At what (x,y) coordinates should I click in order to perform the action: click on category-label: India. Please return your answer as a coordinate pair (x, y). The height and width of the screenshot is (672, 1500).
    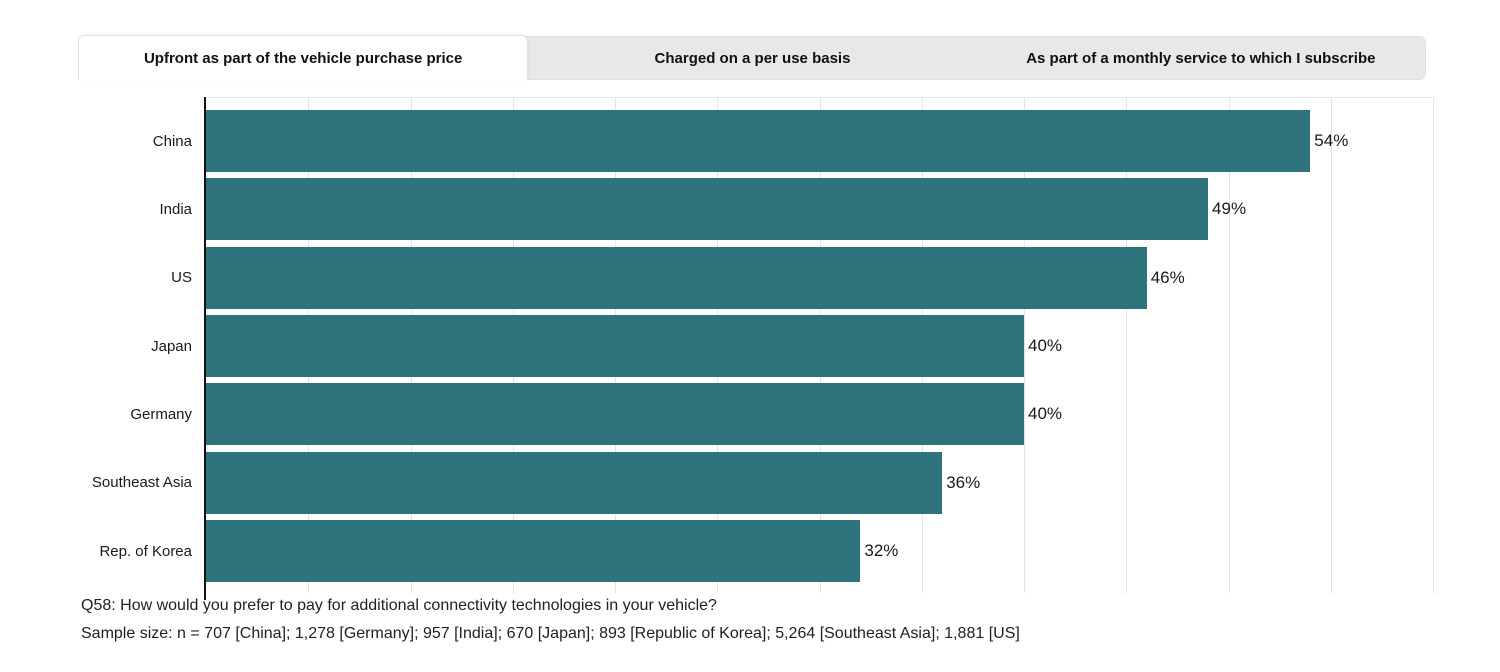
    Looking at the image, I should click on (175, 209).